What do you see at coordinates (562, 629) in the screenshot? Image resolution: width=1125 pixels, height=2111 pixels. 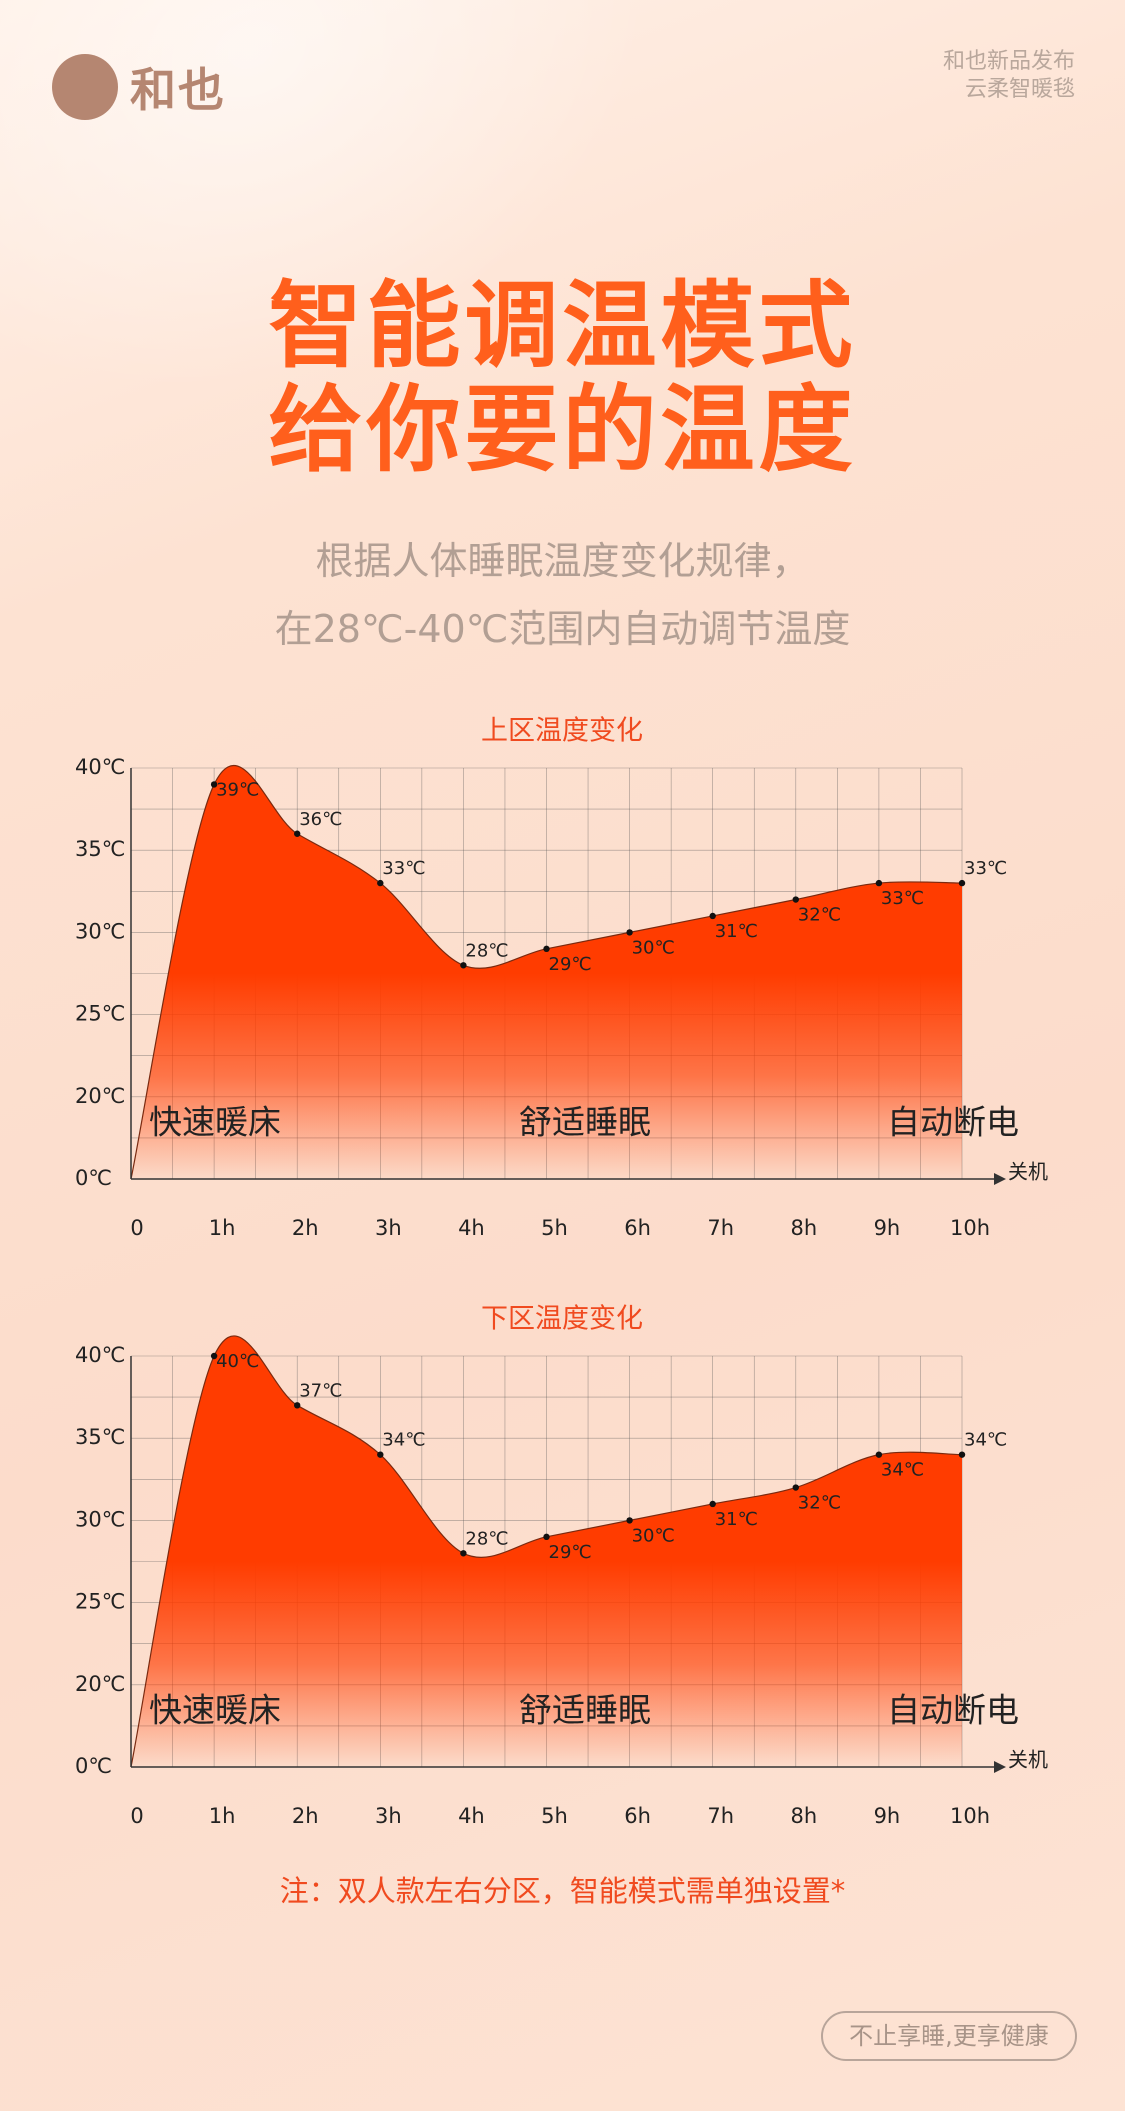 I see `subtitle: 在28℃-40℃范围内自动调节温度` at bounding box center [562, 629].